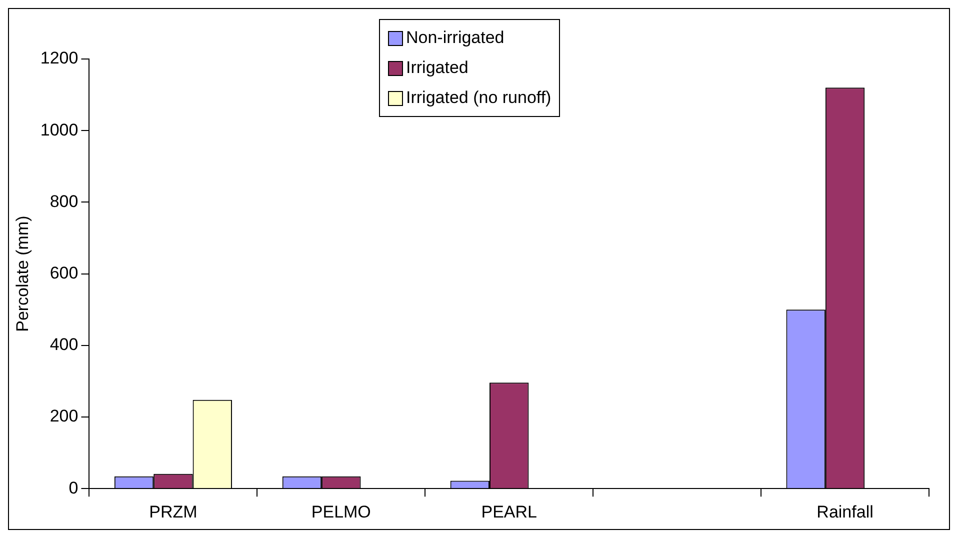 The image size is (964, 541). I want to click on x-tick-label: PEARL, so click(509, 512).